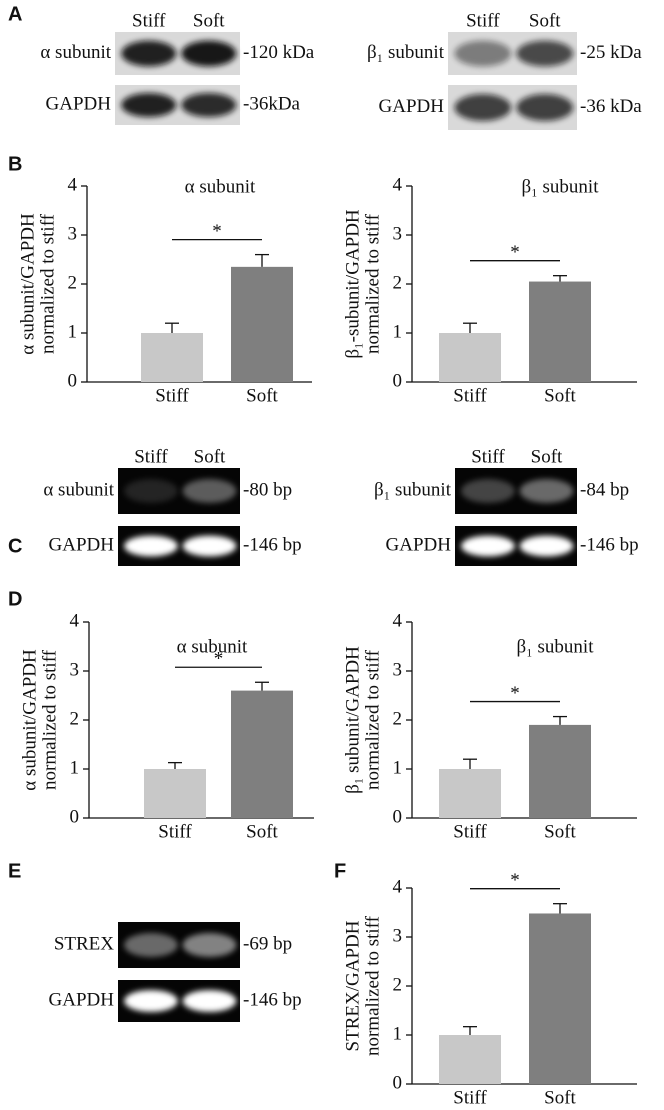  Describe the element at coordinates (272, 103) in the screenshot. I see `size-label: -36kDa` at that location.